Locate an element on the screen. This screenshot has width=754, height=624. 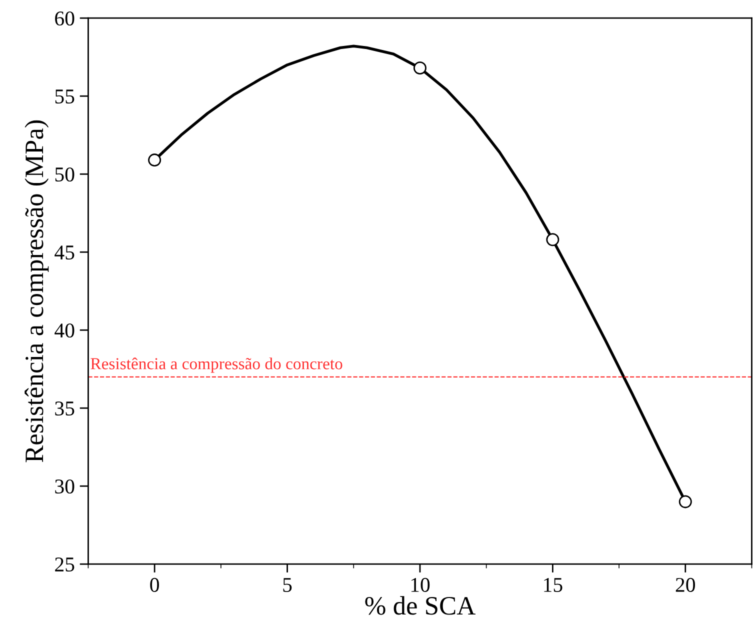
y-tick-label: 30 is located at coordinates (64, 486).